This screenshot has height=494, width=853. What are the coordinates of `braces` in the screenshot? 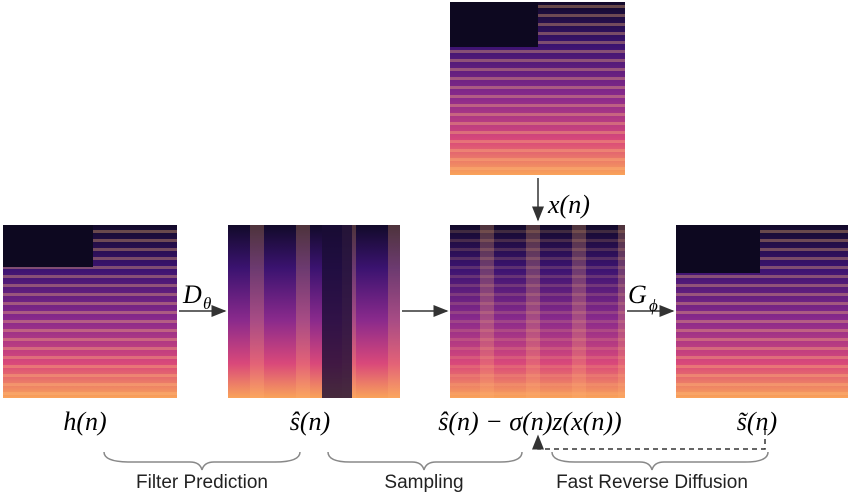 It's located at (436, 461).